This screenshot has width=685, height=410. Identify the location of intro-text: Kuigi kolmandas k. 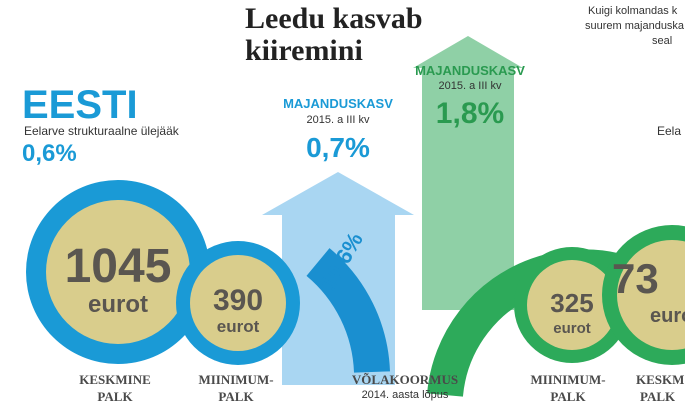
(633, 11).